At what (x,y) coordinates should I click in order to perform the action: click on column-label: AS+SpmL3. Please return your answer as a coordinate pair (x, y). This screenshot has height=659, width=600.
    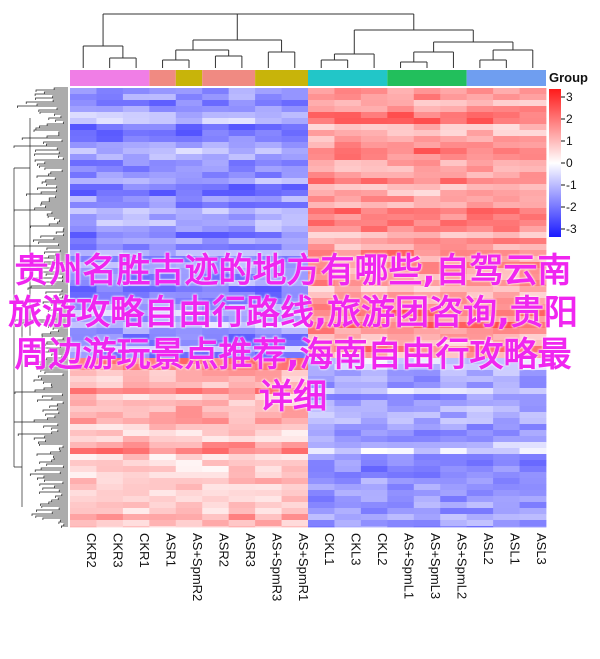
    Looking at the image, I should click on (435, 566).